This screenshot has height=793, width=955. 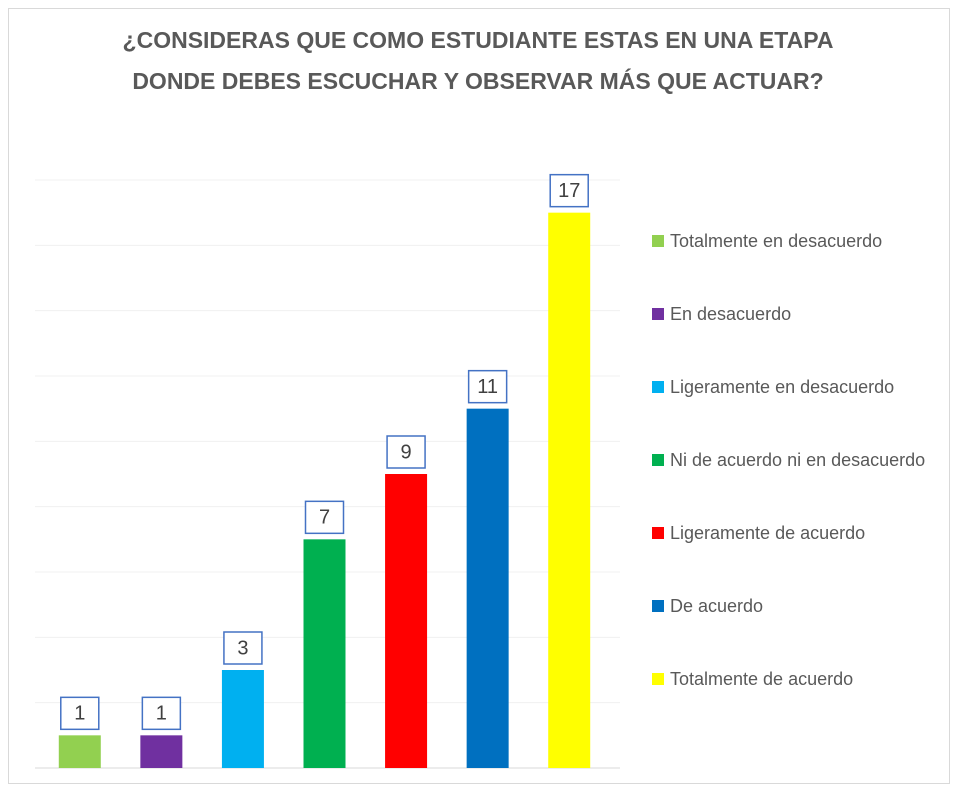 I want to click on data-label: 17, so click(x=569, y=191).